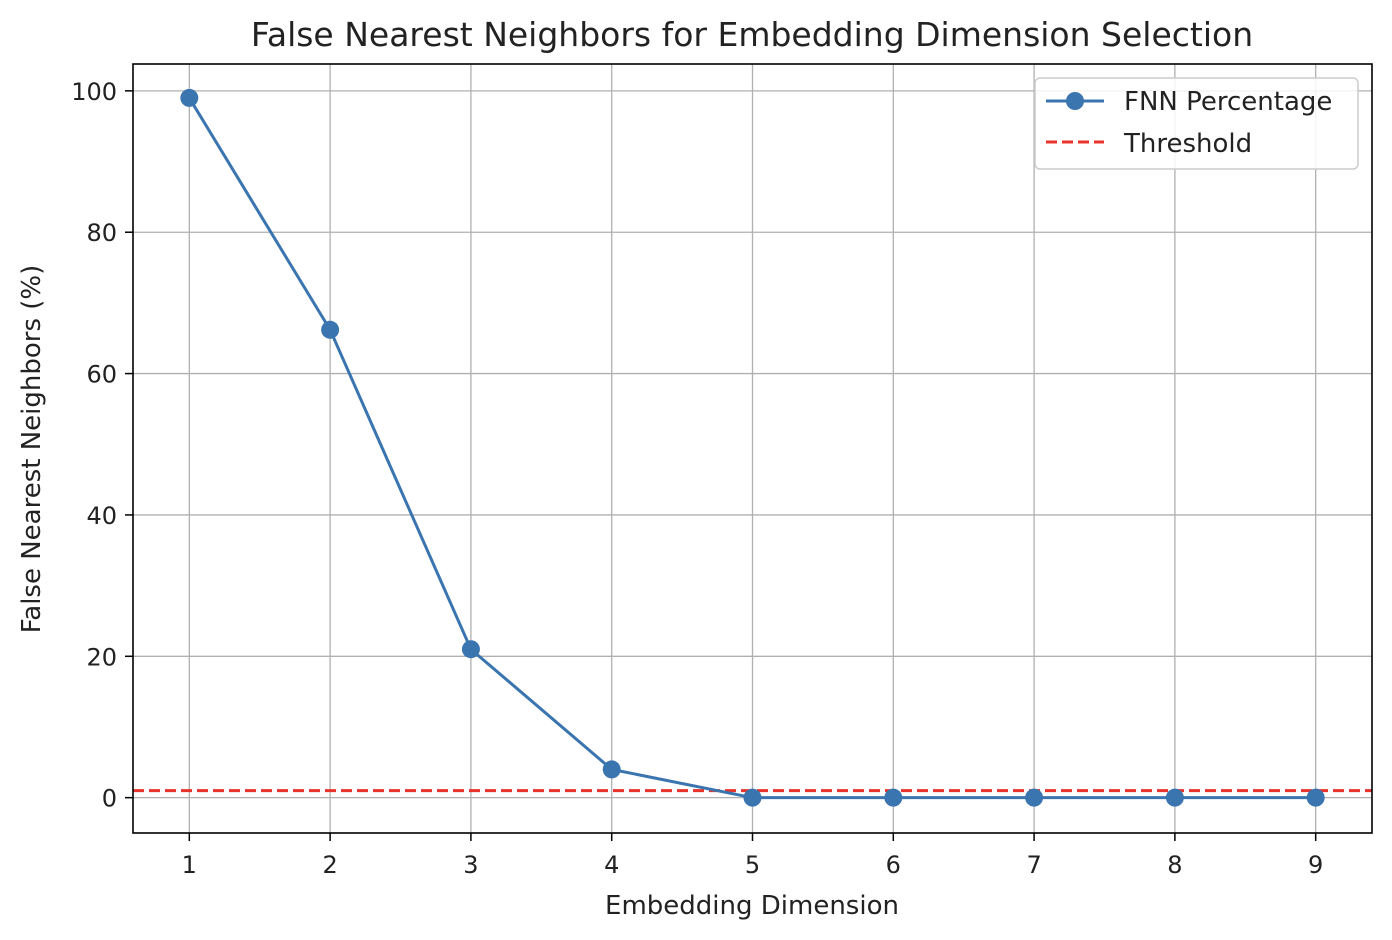  Describe the element at coordinates (752, 906) in the screenshot. I see `x-axis-label: Embedding Dimension` at that location.